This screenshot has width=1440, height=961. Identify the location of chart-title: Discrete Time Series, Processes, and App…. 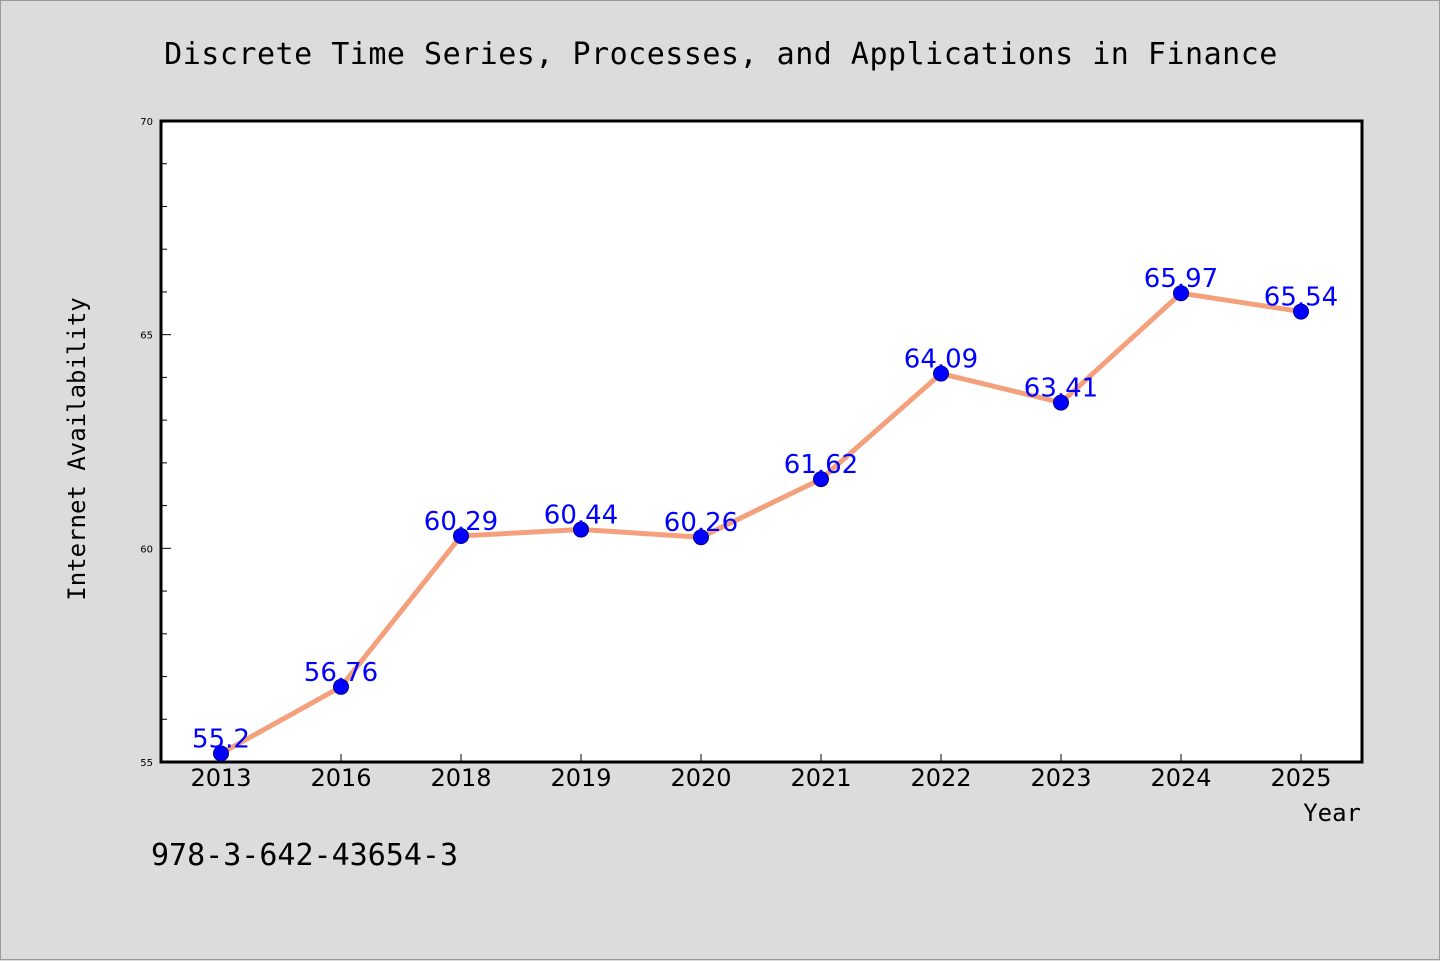
(721, 54).